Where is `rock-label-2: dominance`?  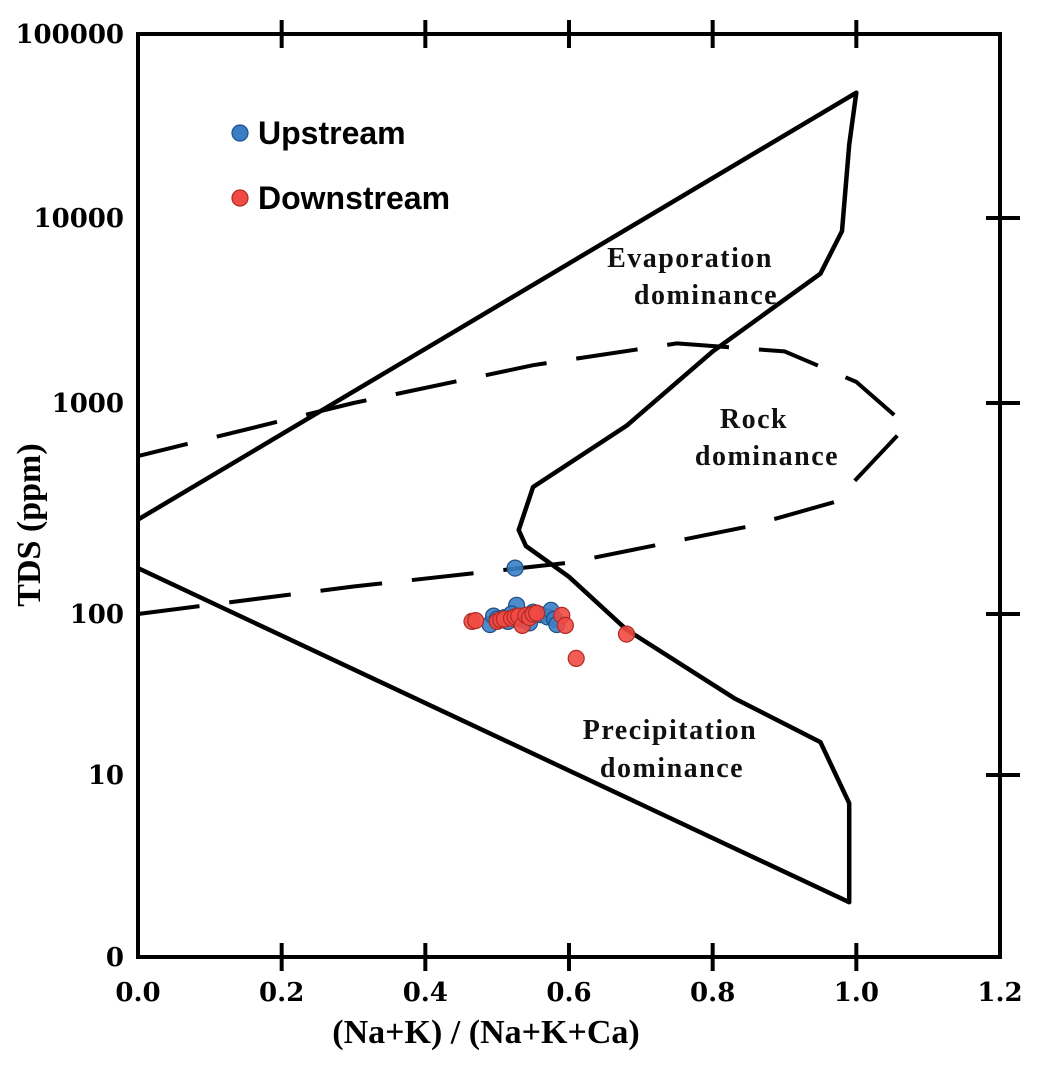
rock-label-2: dominance is located at coordinates (767, 456).